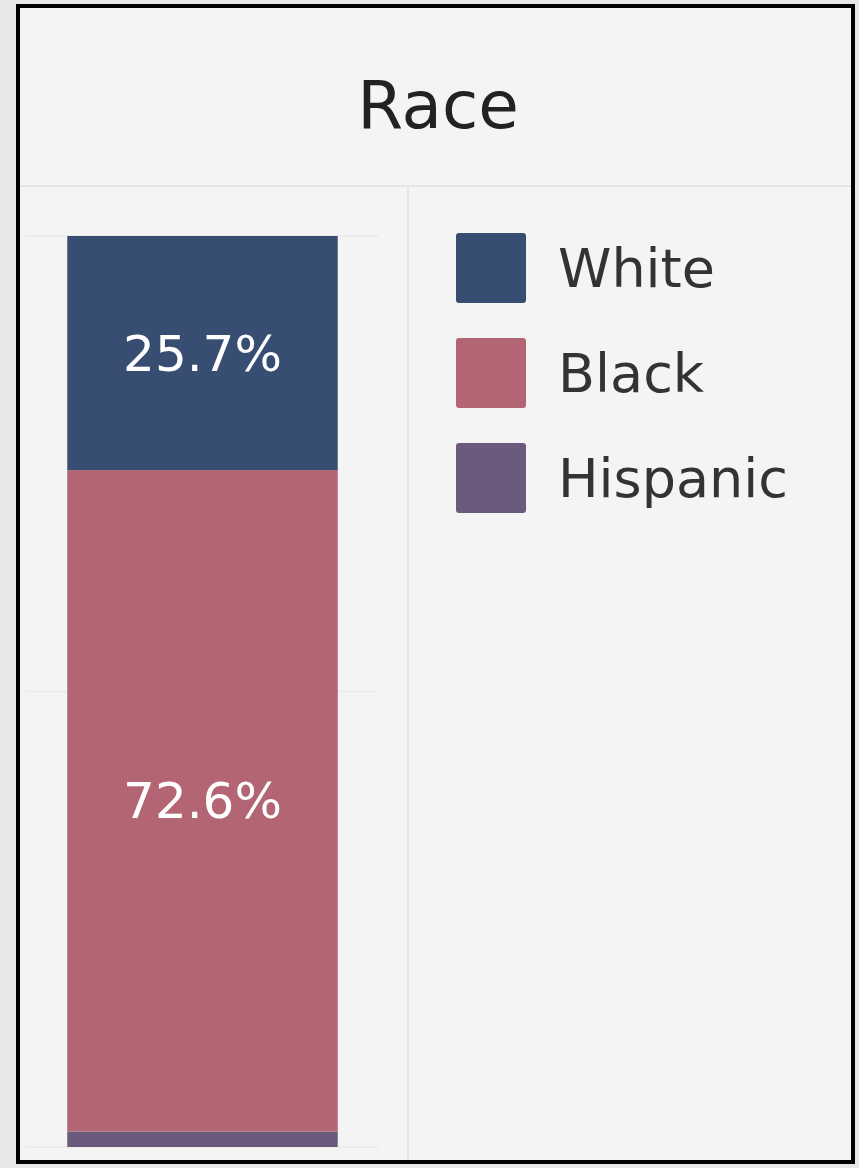 The height and width of the screenshot is (1168, 859). I want to click on legend-label: White, so click(637, 268).